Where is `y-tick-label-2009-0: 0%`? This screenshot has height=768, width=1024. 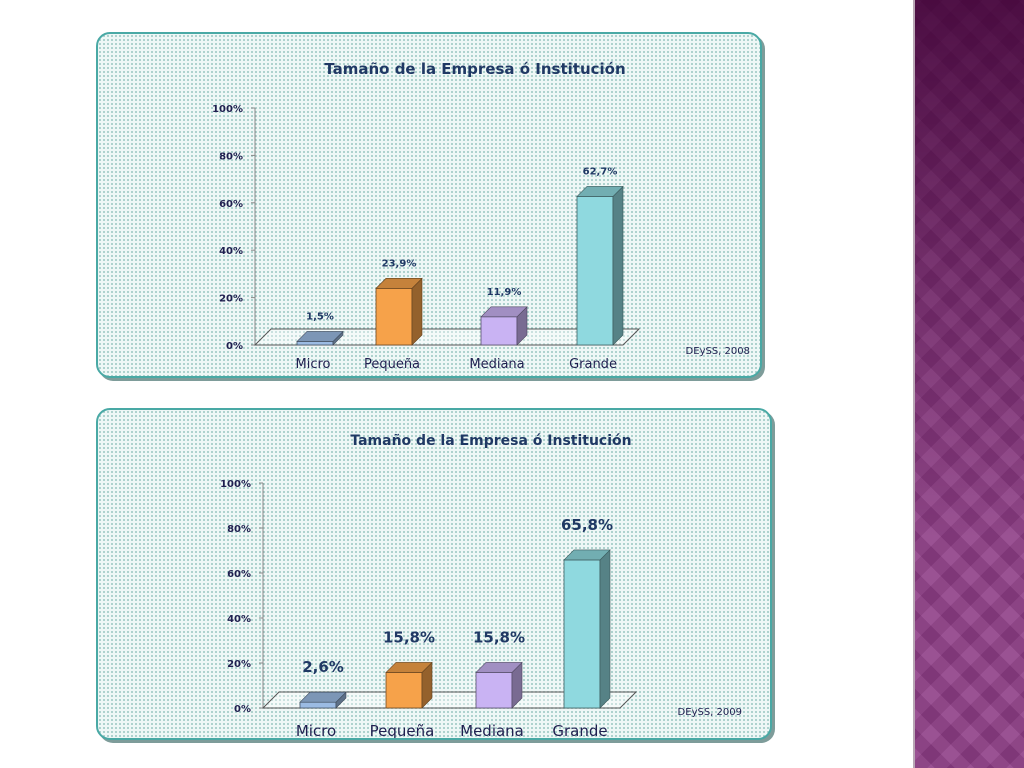
y-tick-label-2009-0: 0% is located at coordinates (242, 709).